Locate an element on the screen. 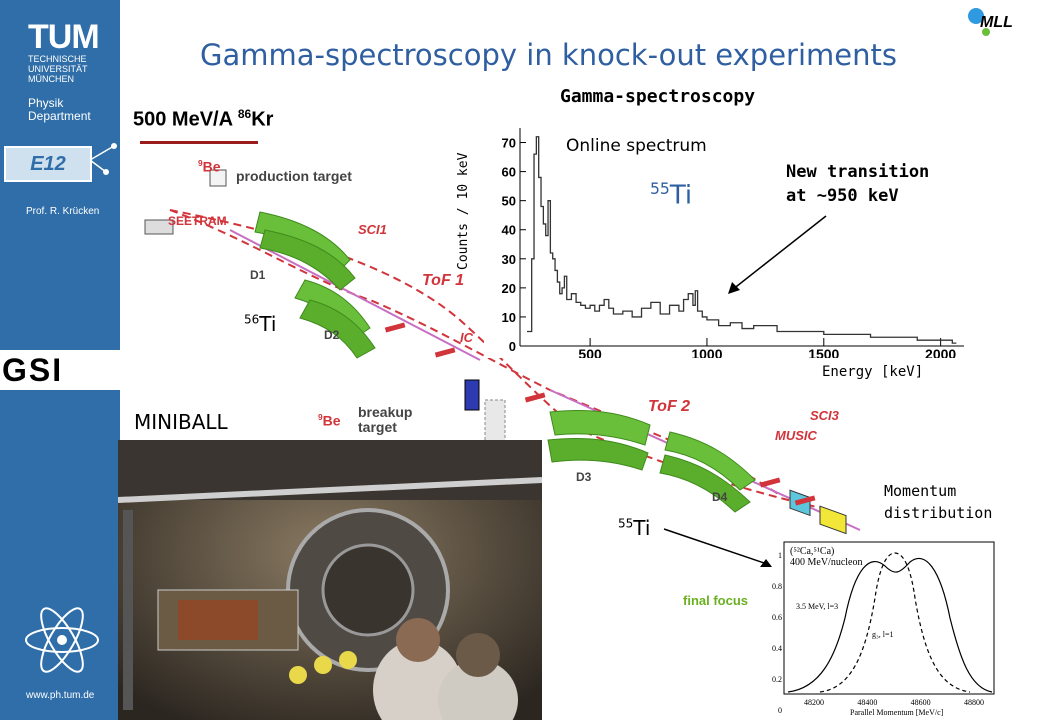 Image resolution: width=1040 pixels, height=726 pixels. beam-underline is located at coordinates (199, 142).